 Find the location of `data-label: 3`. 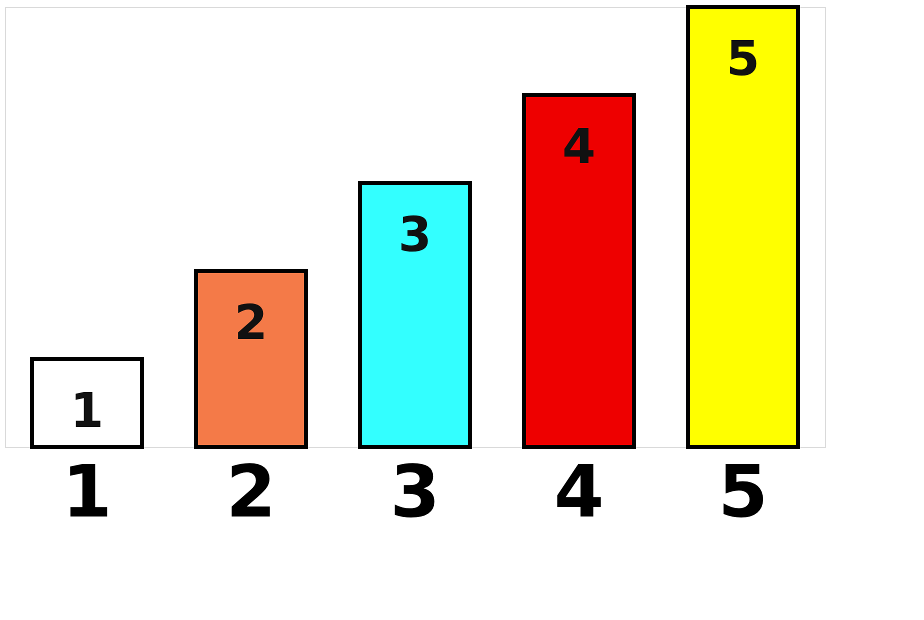

data-label: 3 is located at coordinates (415, 235).